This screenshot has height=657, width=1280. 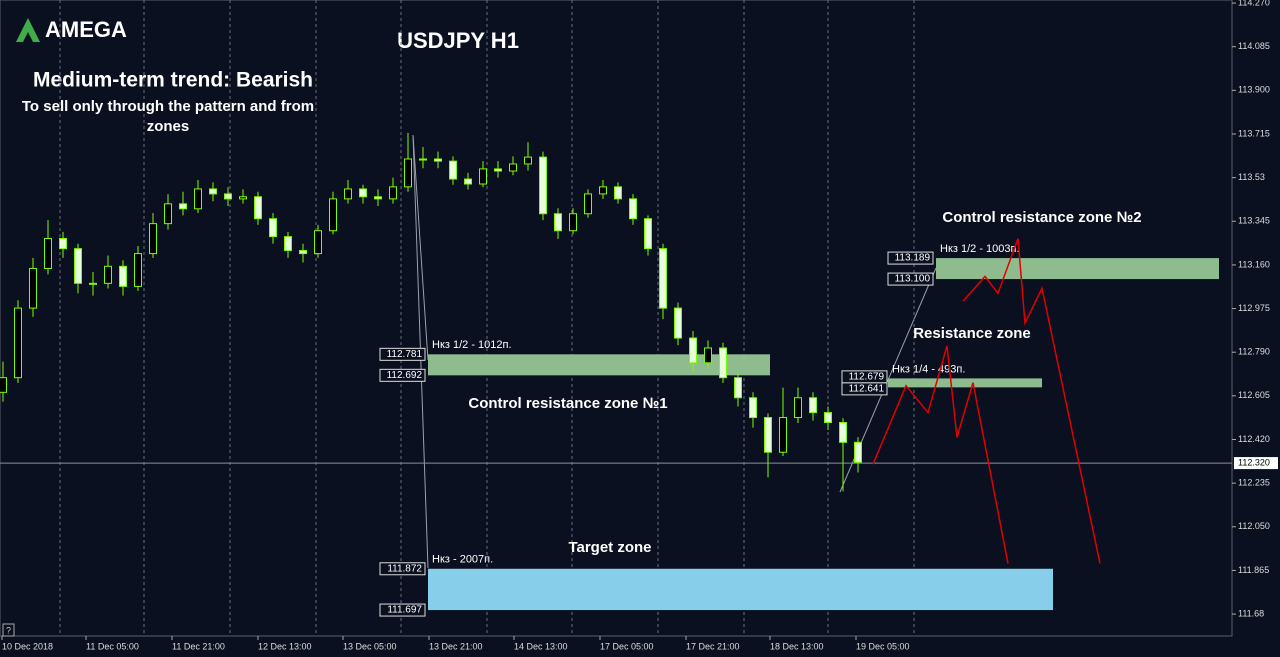 What do you see at coordinates (370, 646) in the screenshot?
I see `x-tick-label: 13 Dec 05:00` at bounding box center [370, 646].